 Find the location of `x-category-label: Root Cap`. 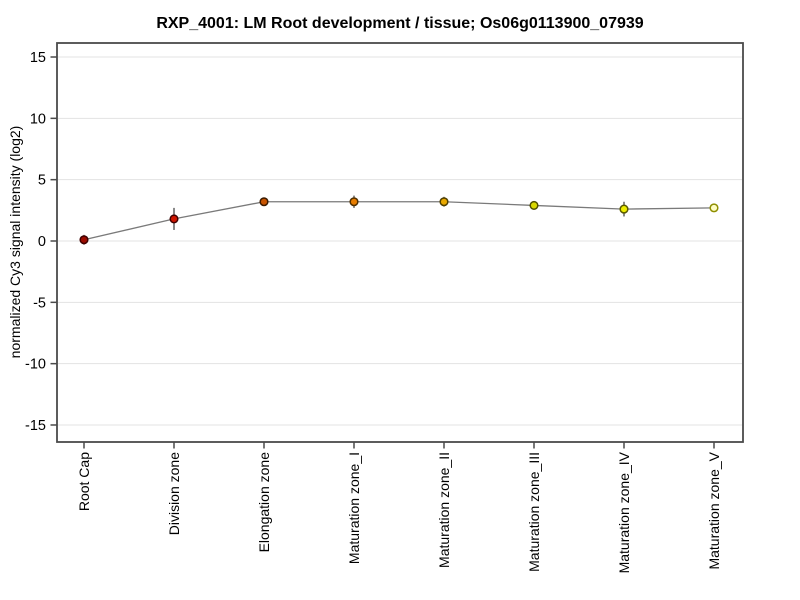

x-category-label: Root Cap is located at coordinates (84, 481).